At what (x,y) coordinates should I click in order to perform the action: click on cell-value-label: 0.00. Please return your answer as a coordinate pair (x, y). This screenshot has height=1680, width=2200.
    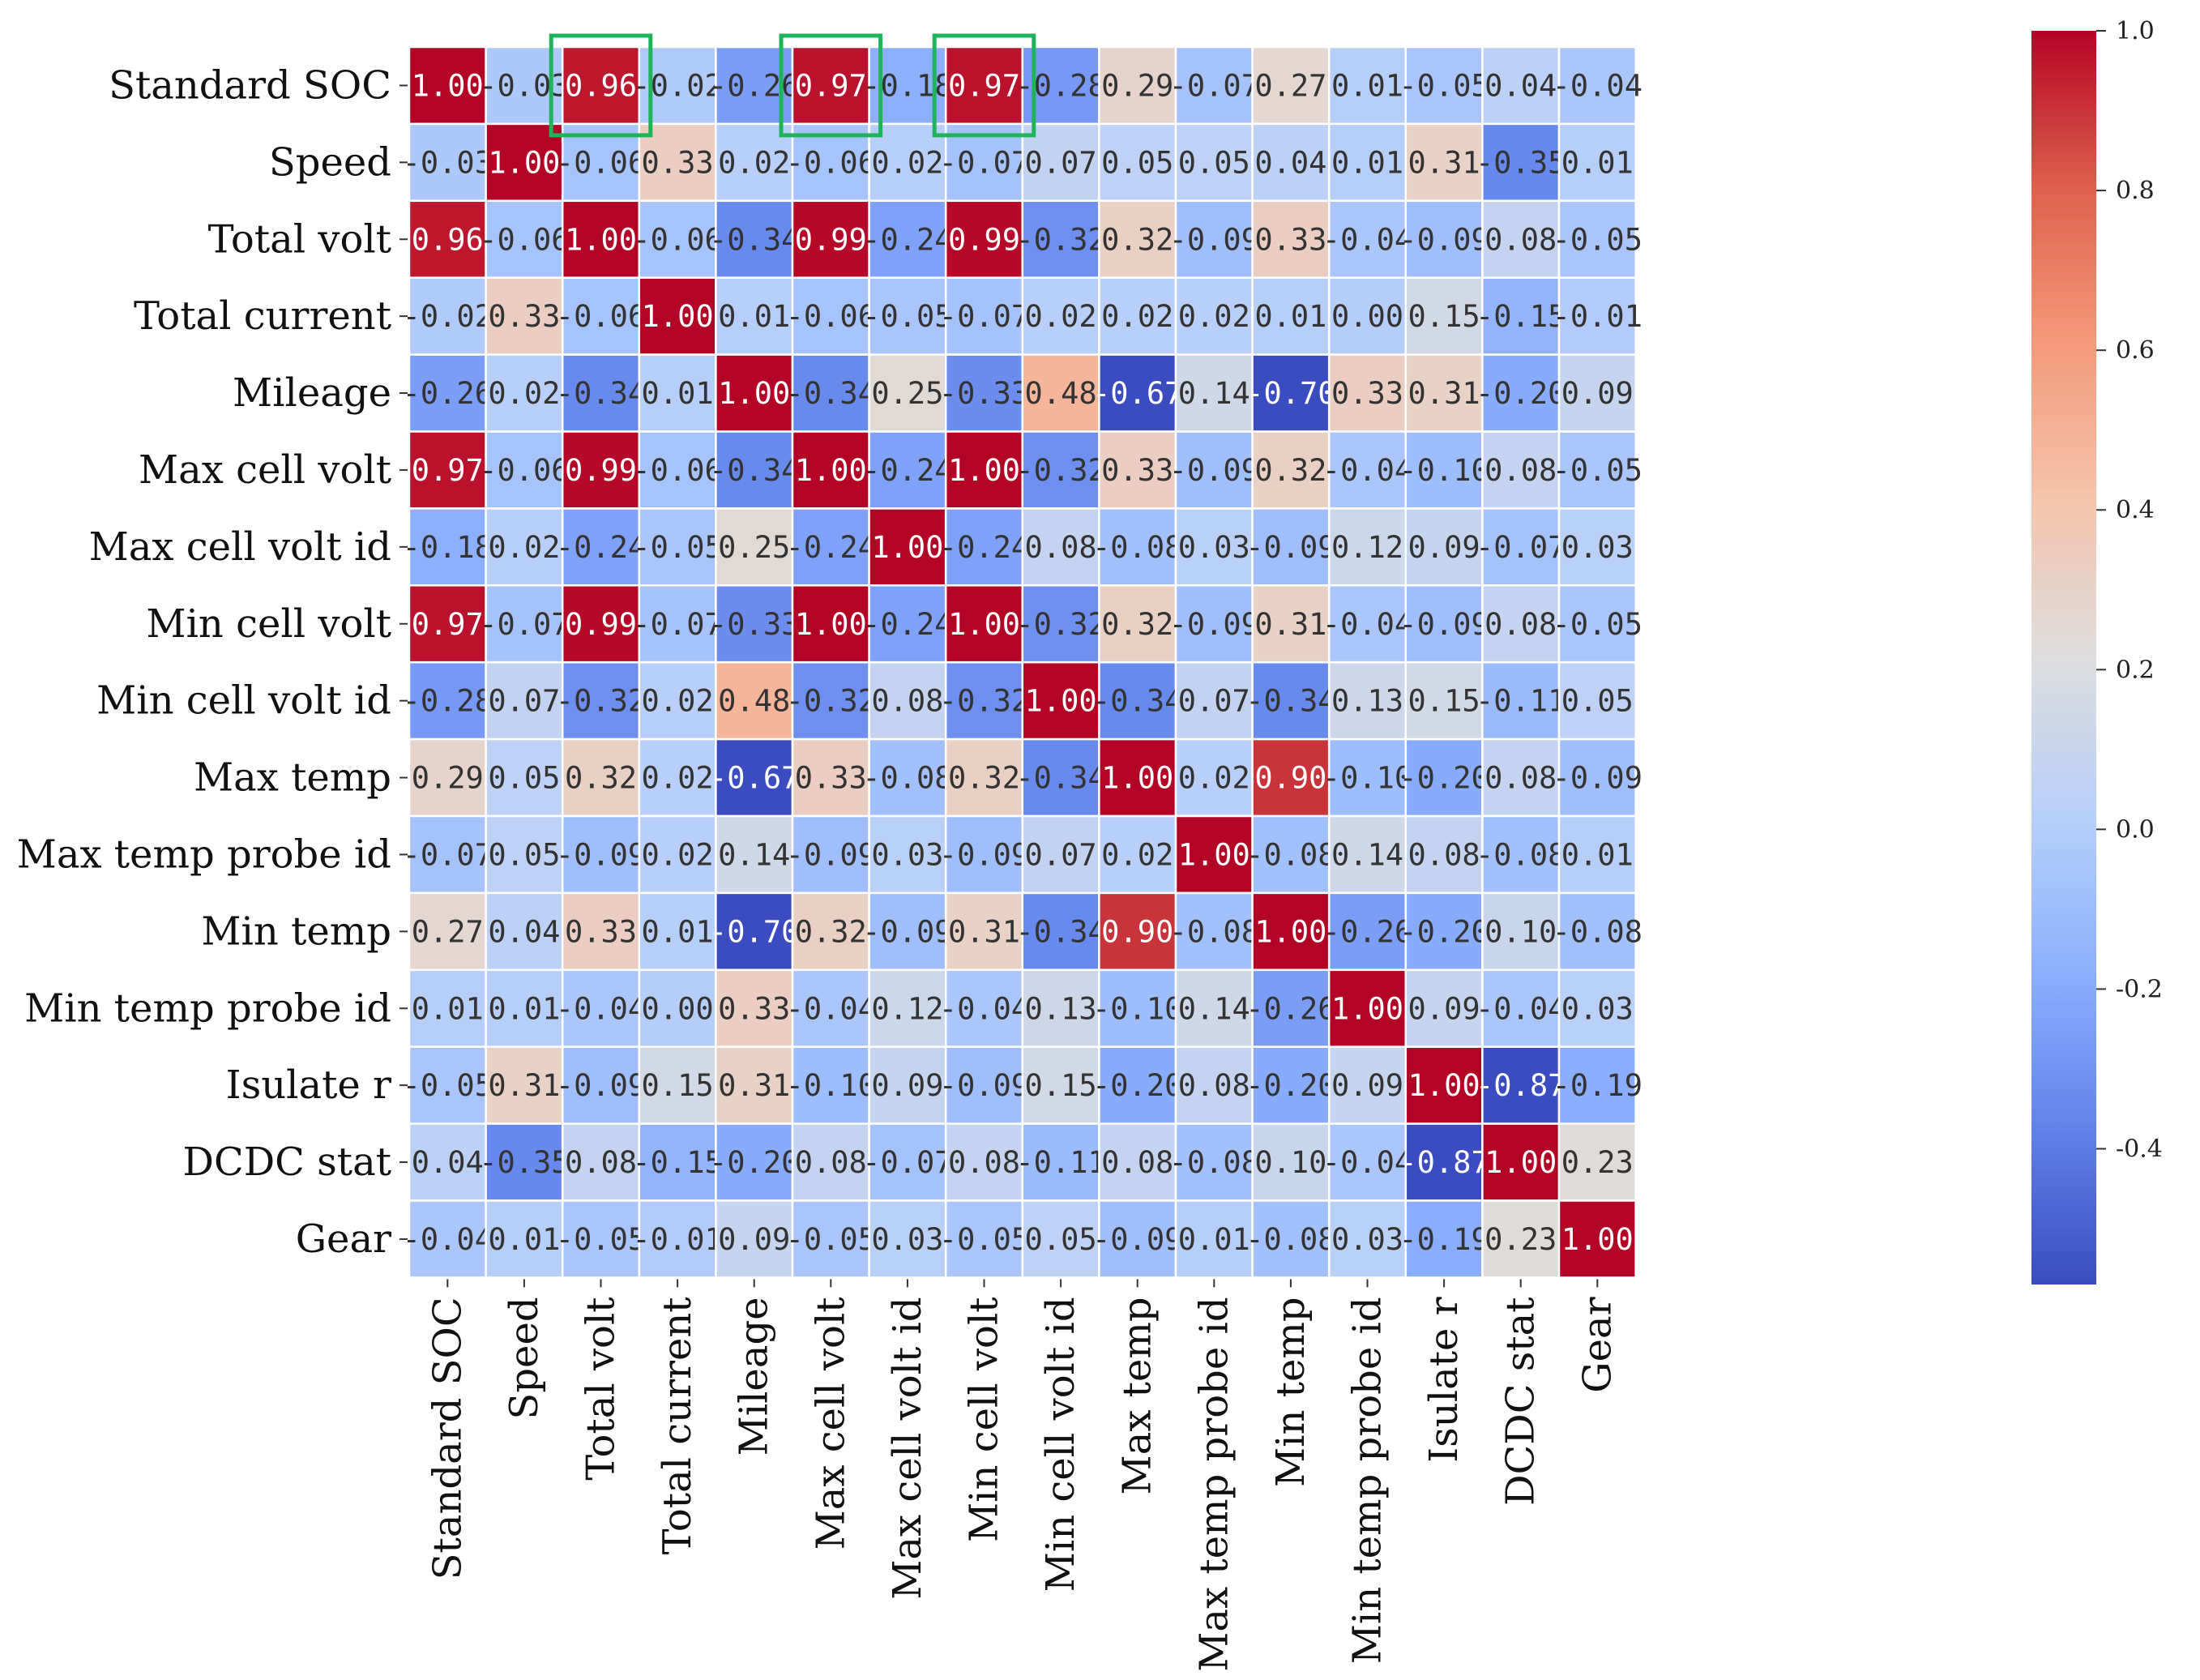
    Looking at the image, I should click on (1367, 316).